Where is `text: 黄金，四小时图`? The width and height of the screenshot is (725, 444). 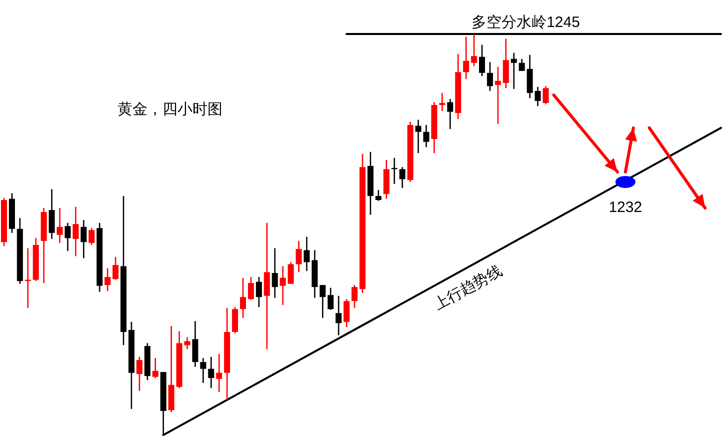 text: 黄金，四小时图 is located at coordinates (170, 109).